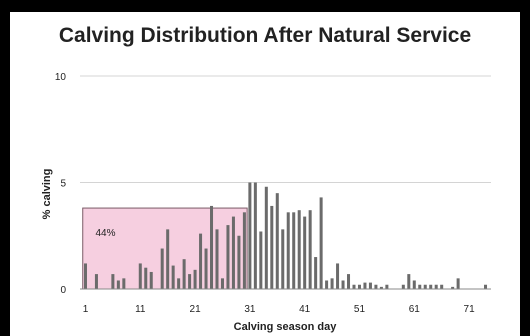  Describe the element at coordinates (105, 233) in the screenshot. I see `highlight-label: 44%` at that location.